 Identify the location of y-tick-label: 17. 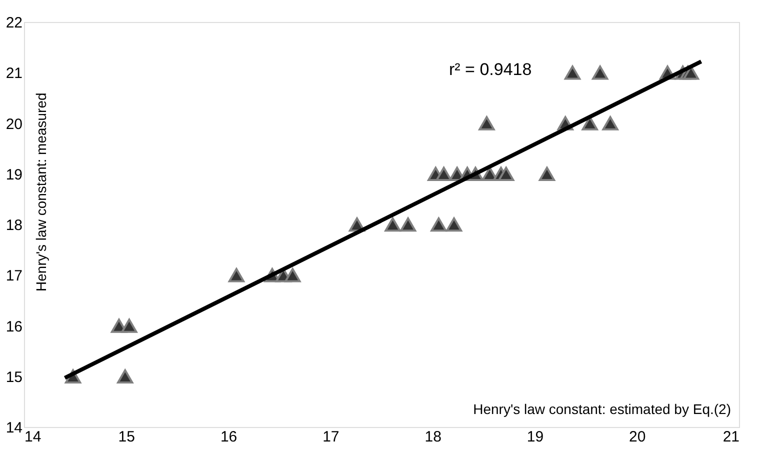
(14, 276).